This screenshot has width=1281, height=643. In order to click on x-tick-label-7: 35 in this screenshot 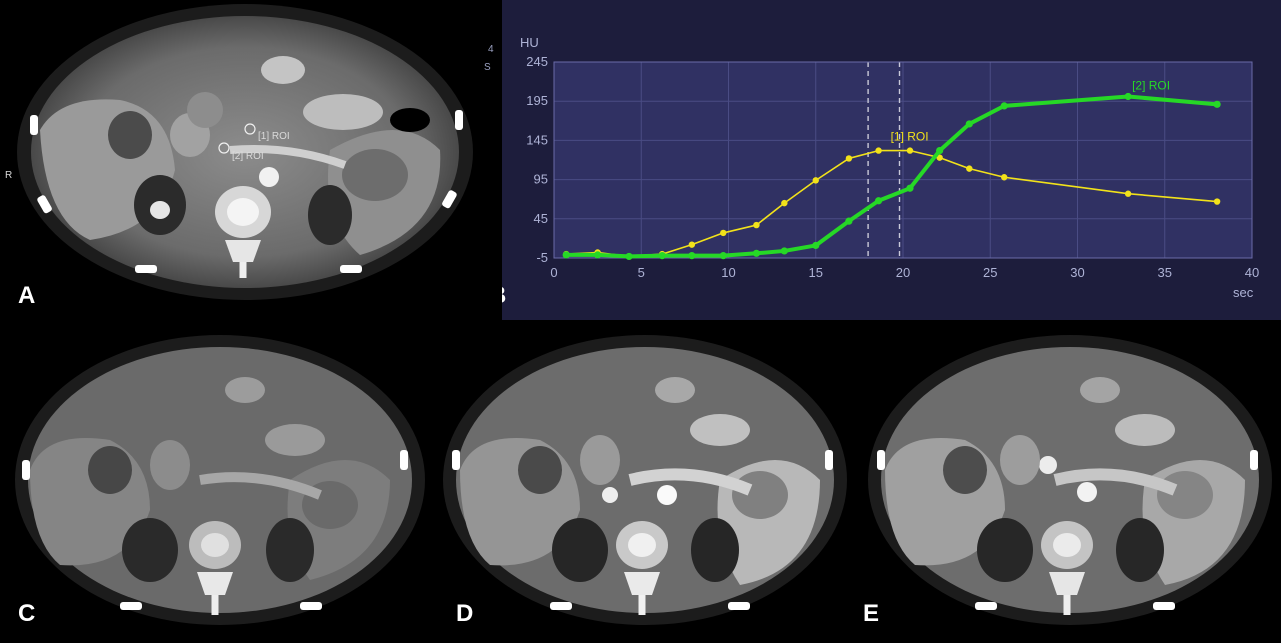, I will do `click(1165, 272)`.